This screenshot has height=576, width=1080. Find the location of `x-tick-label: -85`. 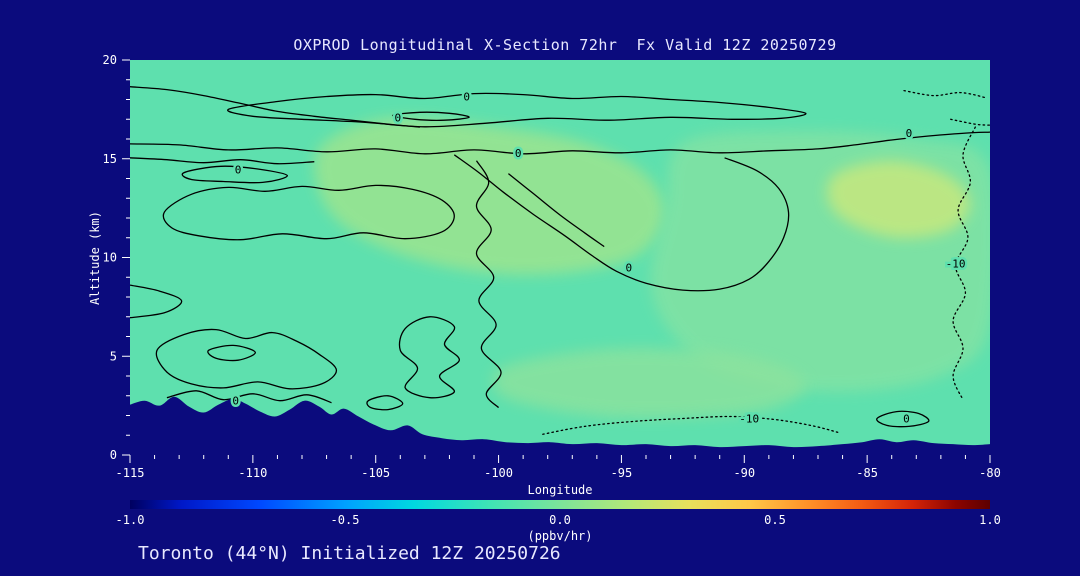

x-tick-label: -85 is located at coordinates (867, 473).